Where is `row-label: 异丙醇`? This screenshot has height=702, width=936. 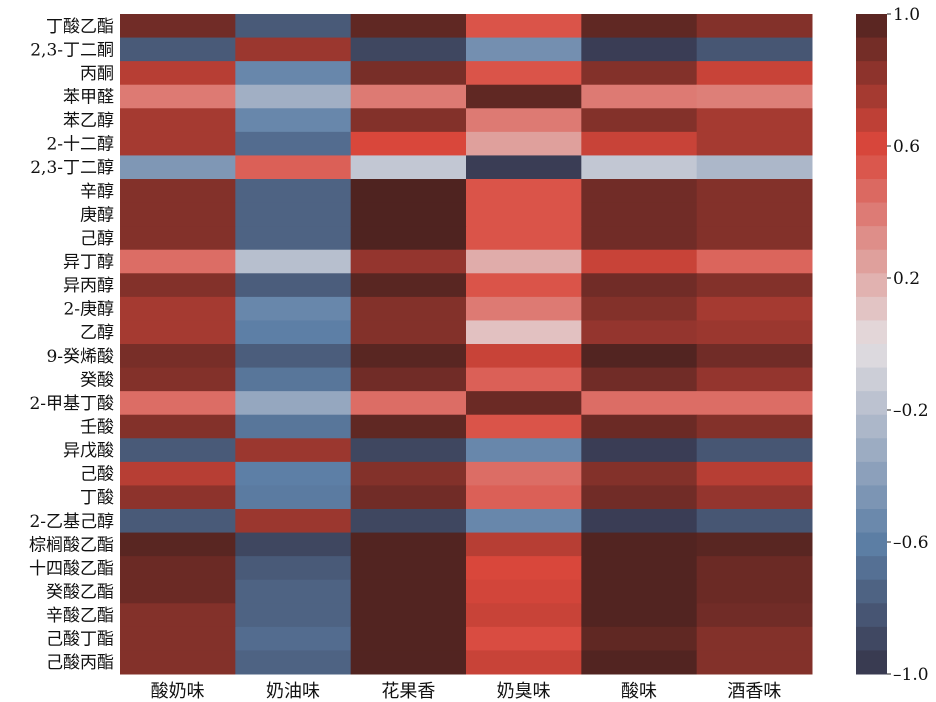
row-label: 异丙醇 is located at coordinates (88, 286).